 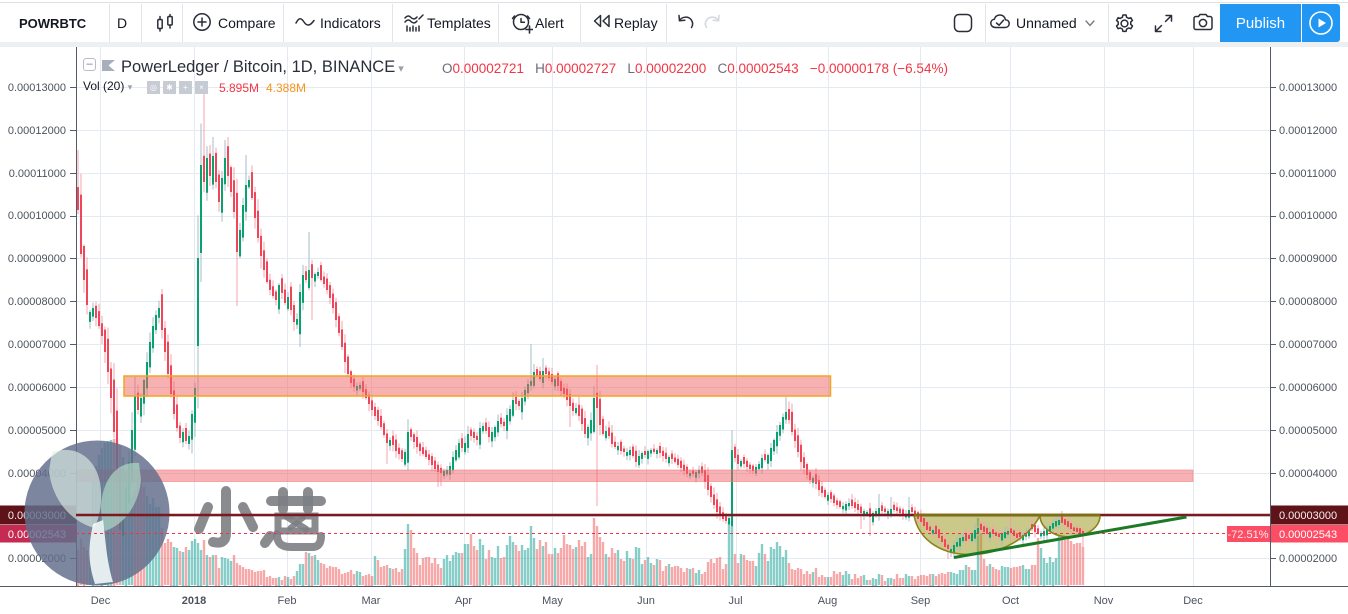 I want to click on svg-text: 0.00004000, so click(x=1308, y=474).